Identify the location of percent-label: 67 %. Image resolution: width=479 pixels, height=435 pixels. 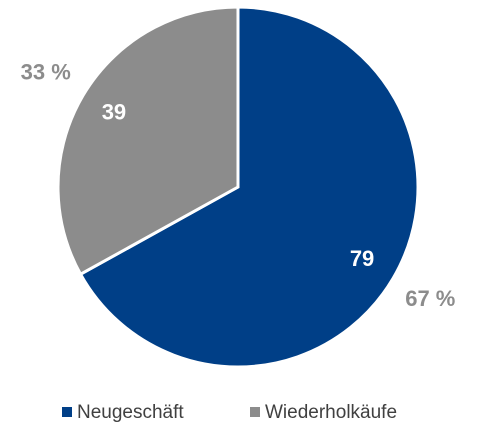
(430, 298).